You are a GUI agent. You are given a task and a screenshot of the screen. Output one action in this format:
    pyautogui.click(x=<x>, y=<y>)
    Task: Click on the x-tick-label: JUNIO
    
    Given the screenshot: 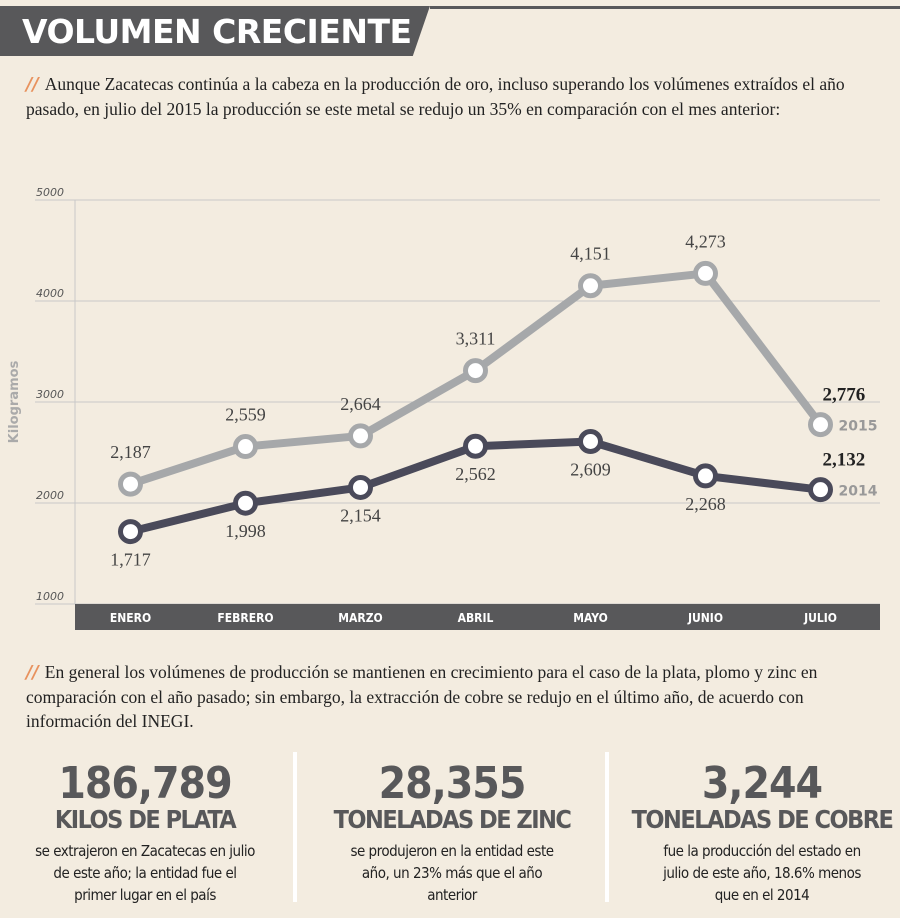 What is the action you would take?
    pyautogui.click(x=705, y=618)
    